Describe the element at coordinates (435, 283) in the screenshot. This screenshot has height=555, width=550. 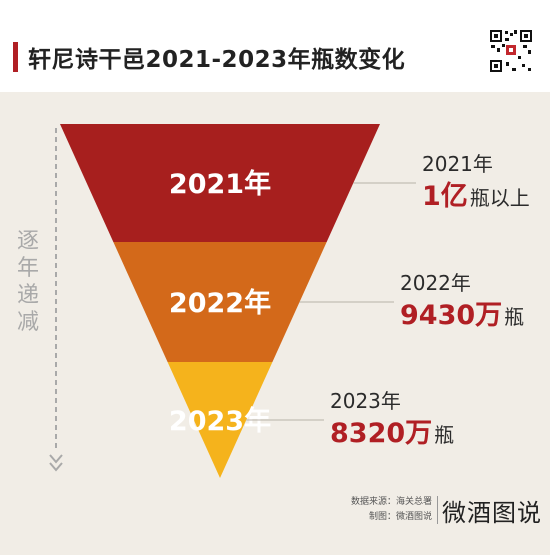
I see `annotation-year: 2022年` at that location.